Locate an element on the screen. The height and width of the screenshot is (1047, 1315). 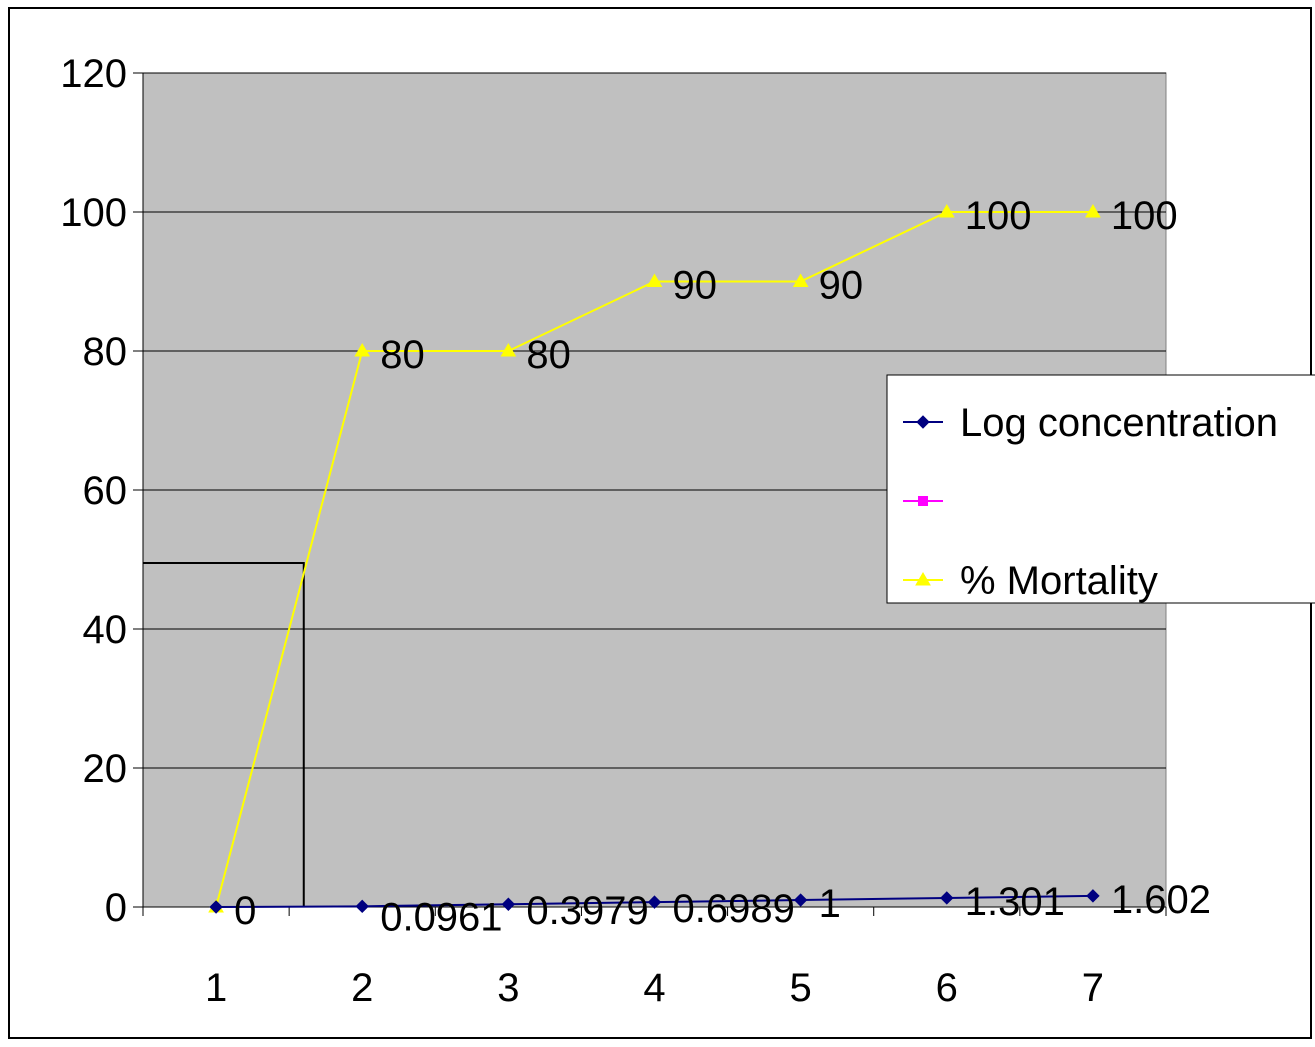
legend-label: Log concentration is located at coordinates (1119, 423).